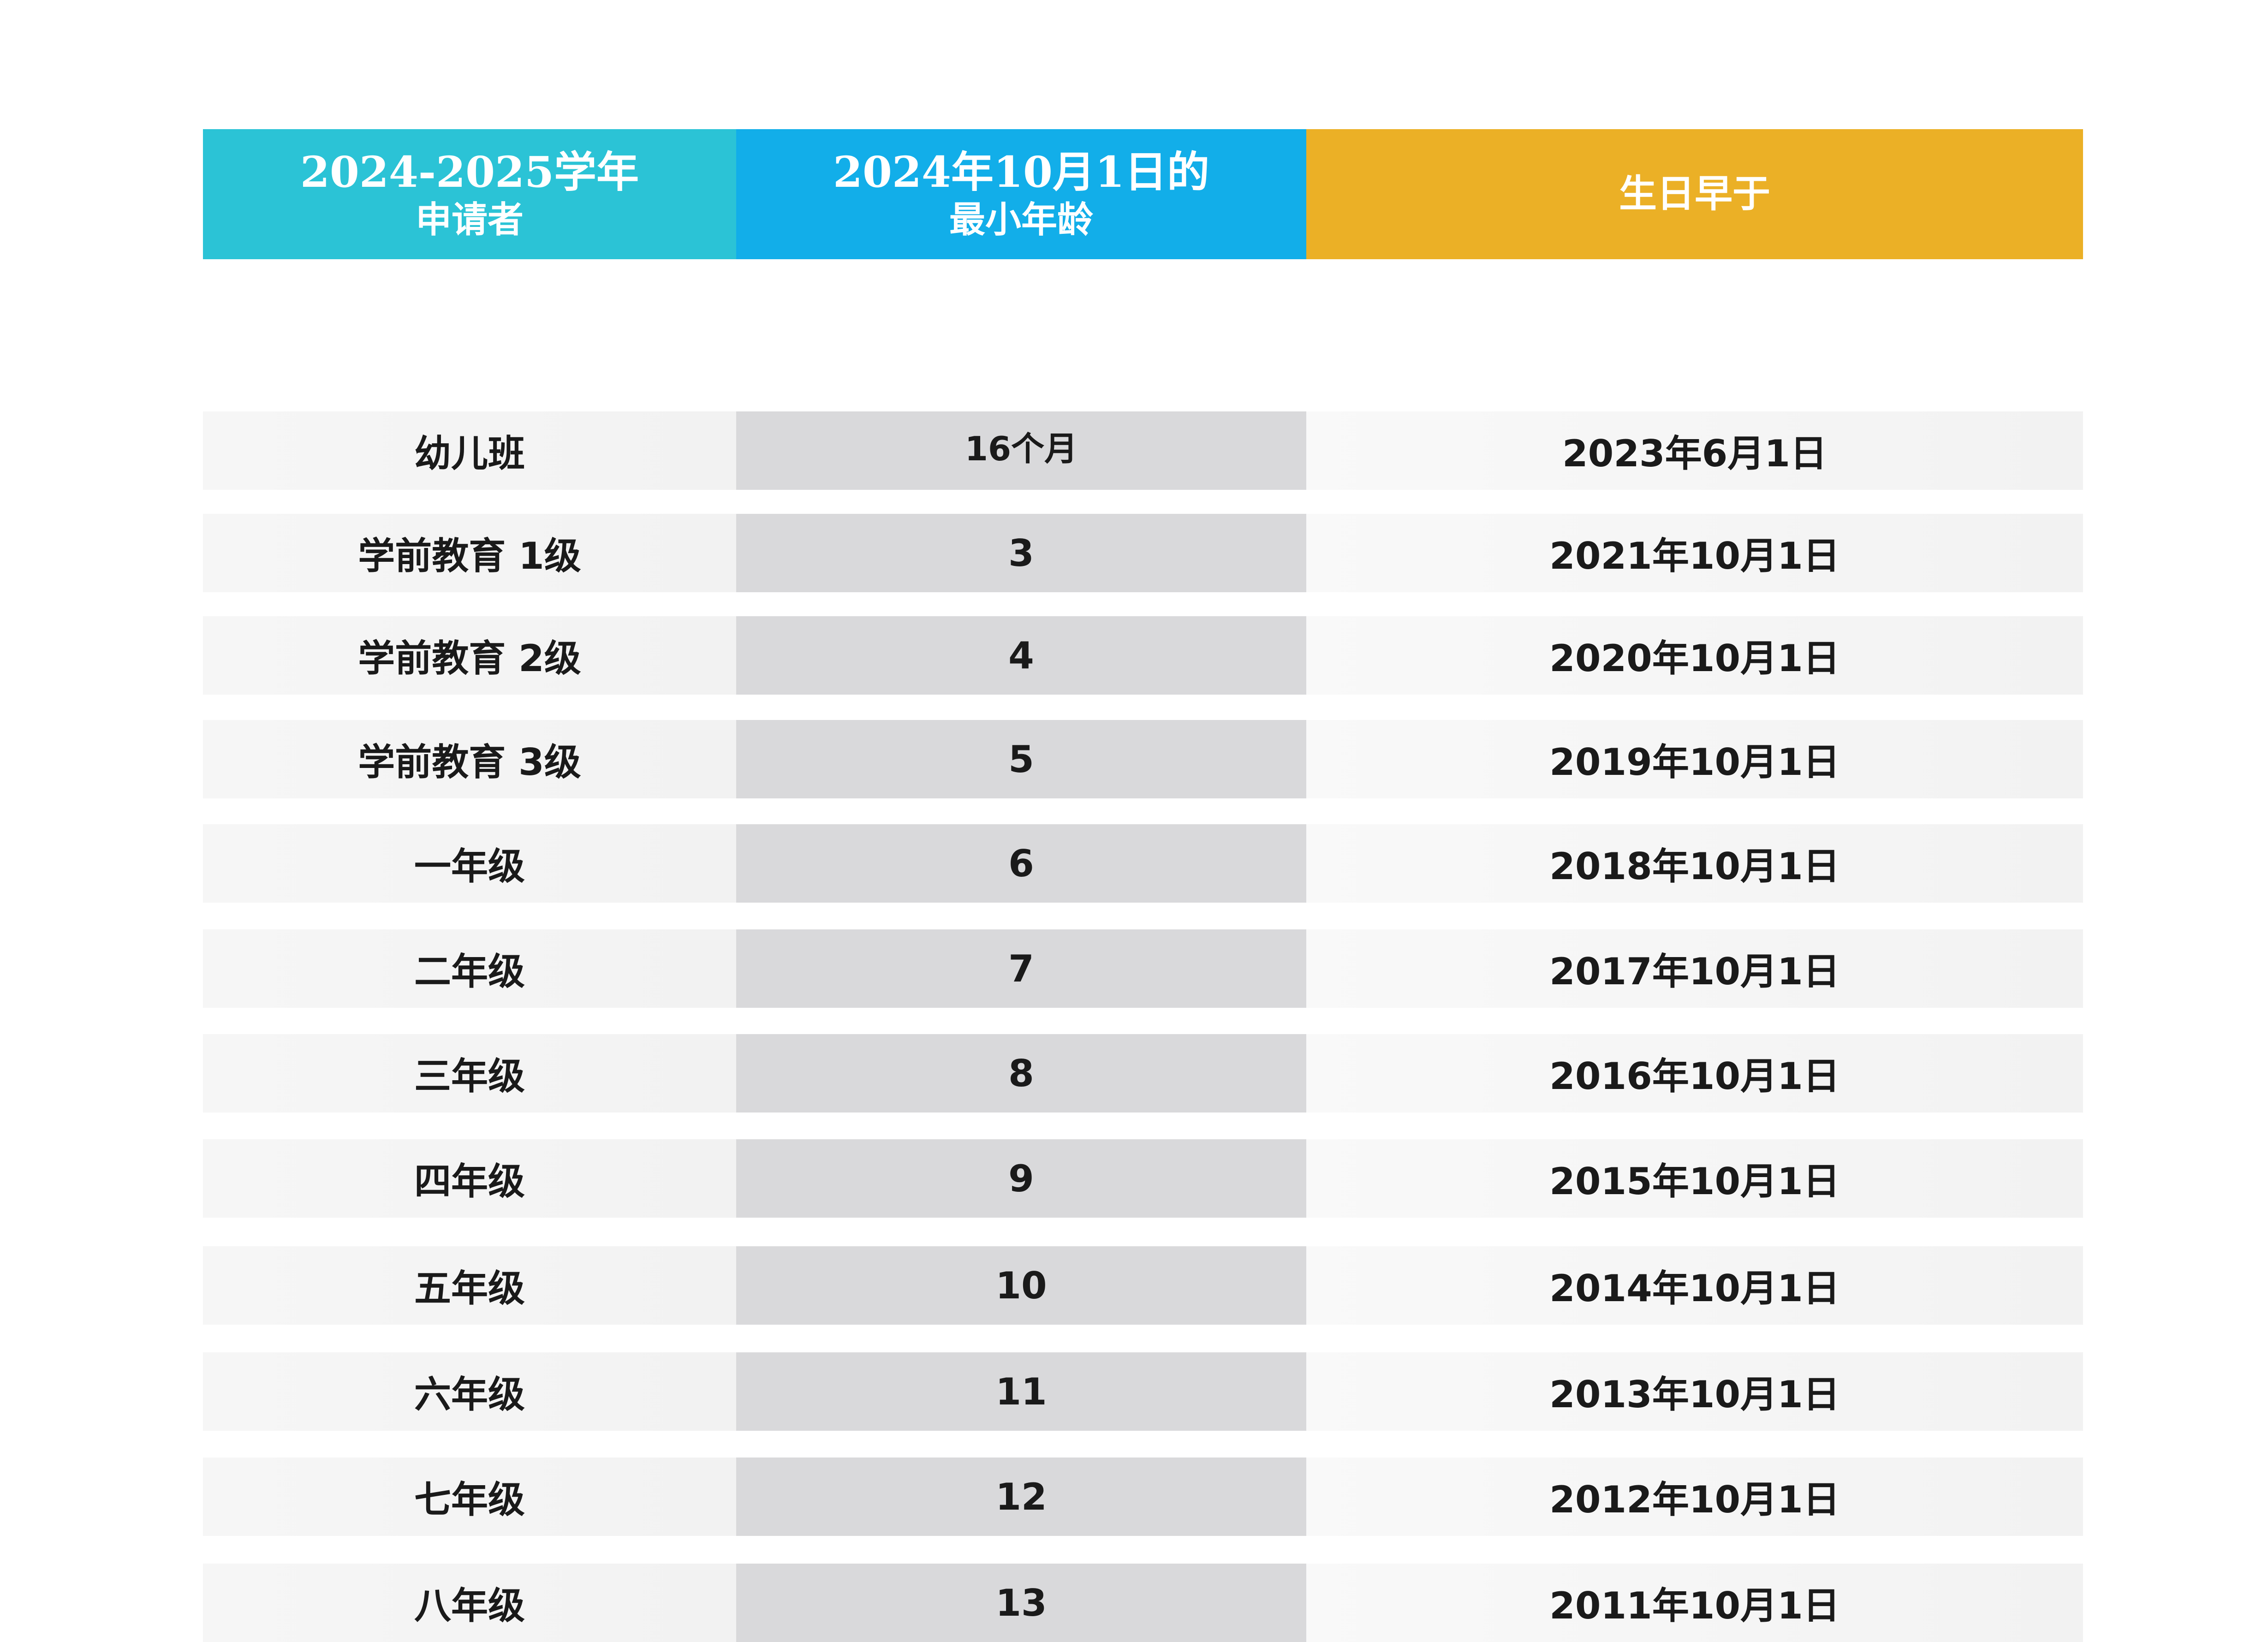 The image size is (2268, 1642). I want to click on born-before-cell: 2018年10月1日, so click(1694, 863).